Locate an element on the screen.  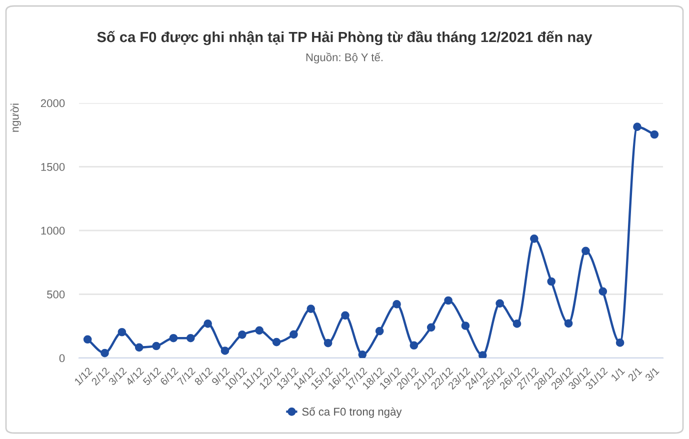
x-tick-label: 3/1 is located at coordinates (652, 374).